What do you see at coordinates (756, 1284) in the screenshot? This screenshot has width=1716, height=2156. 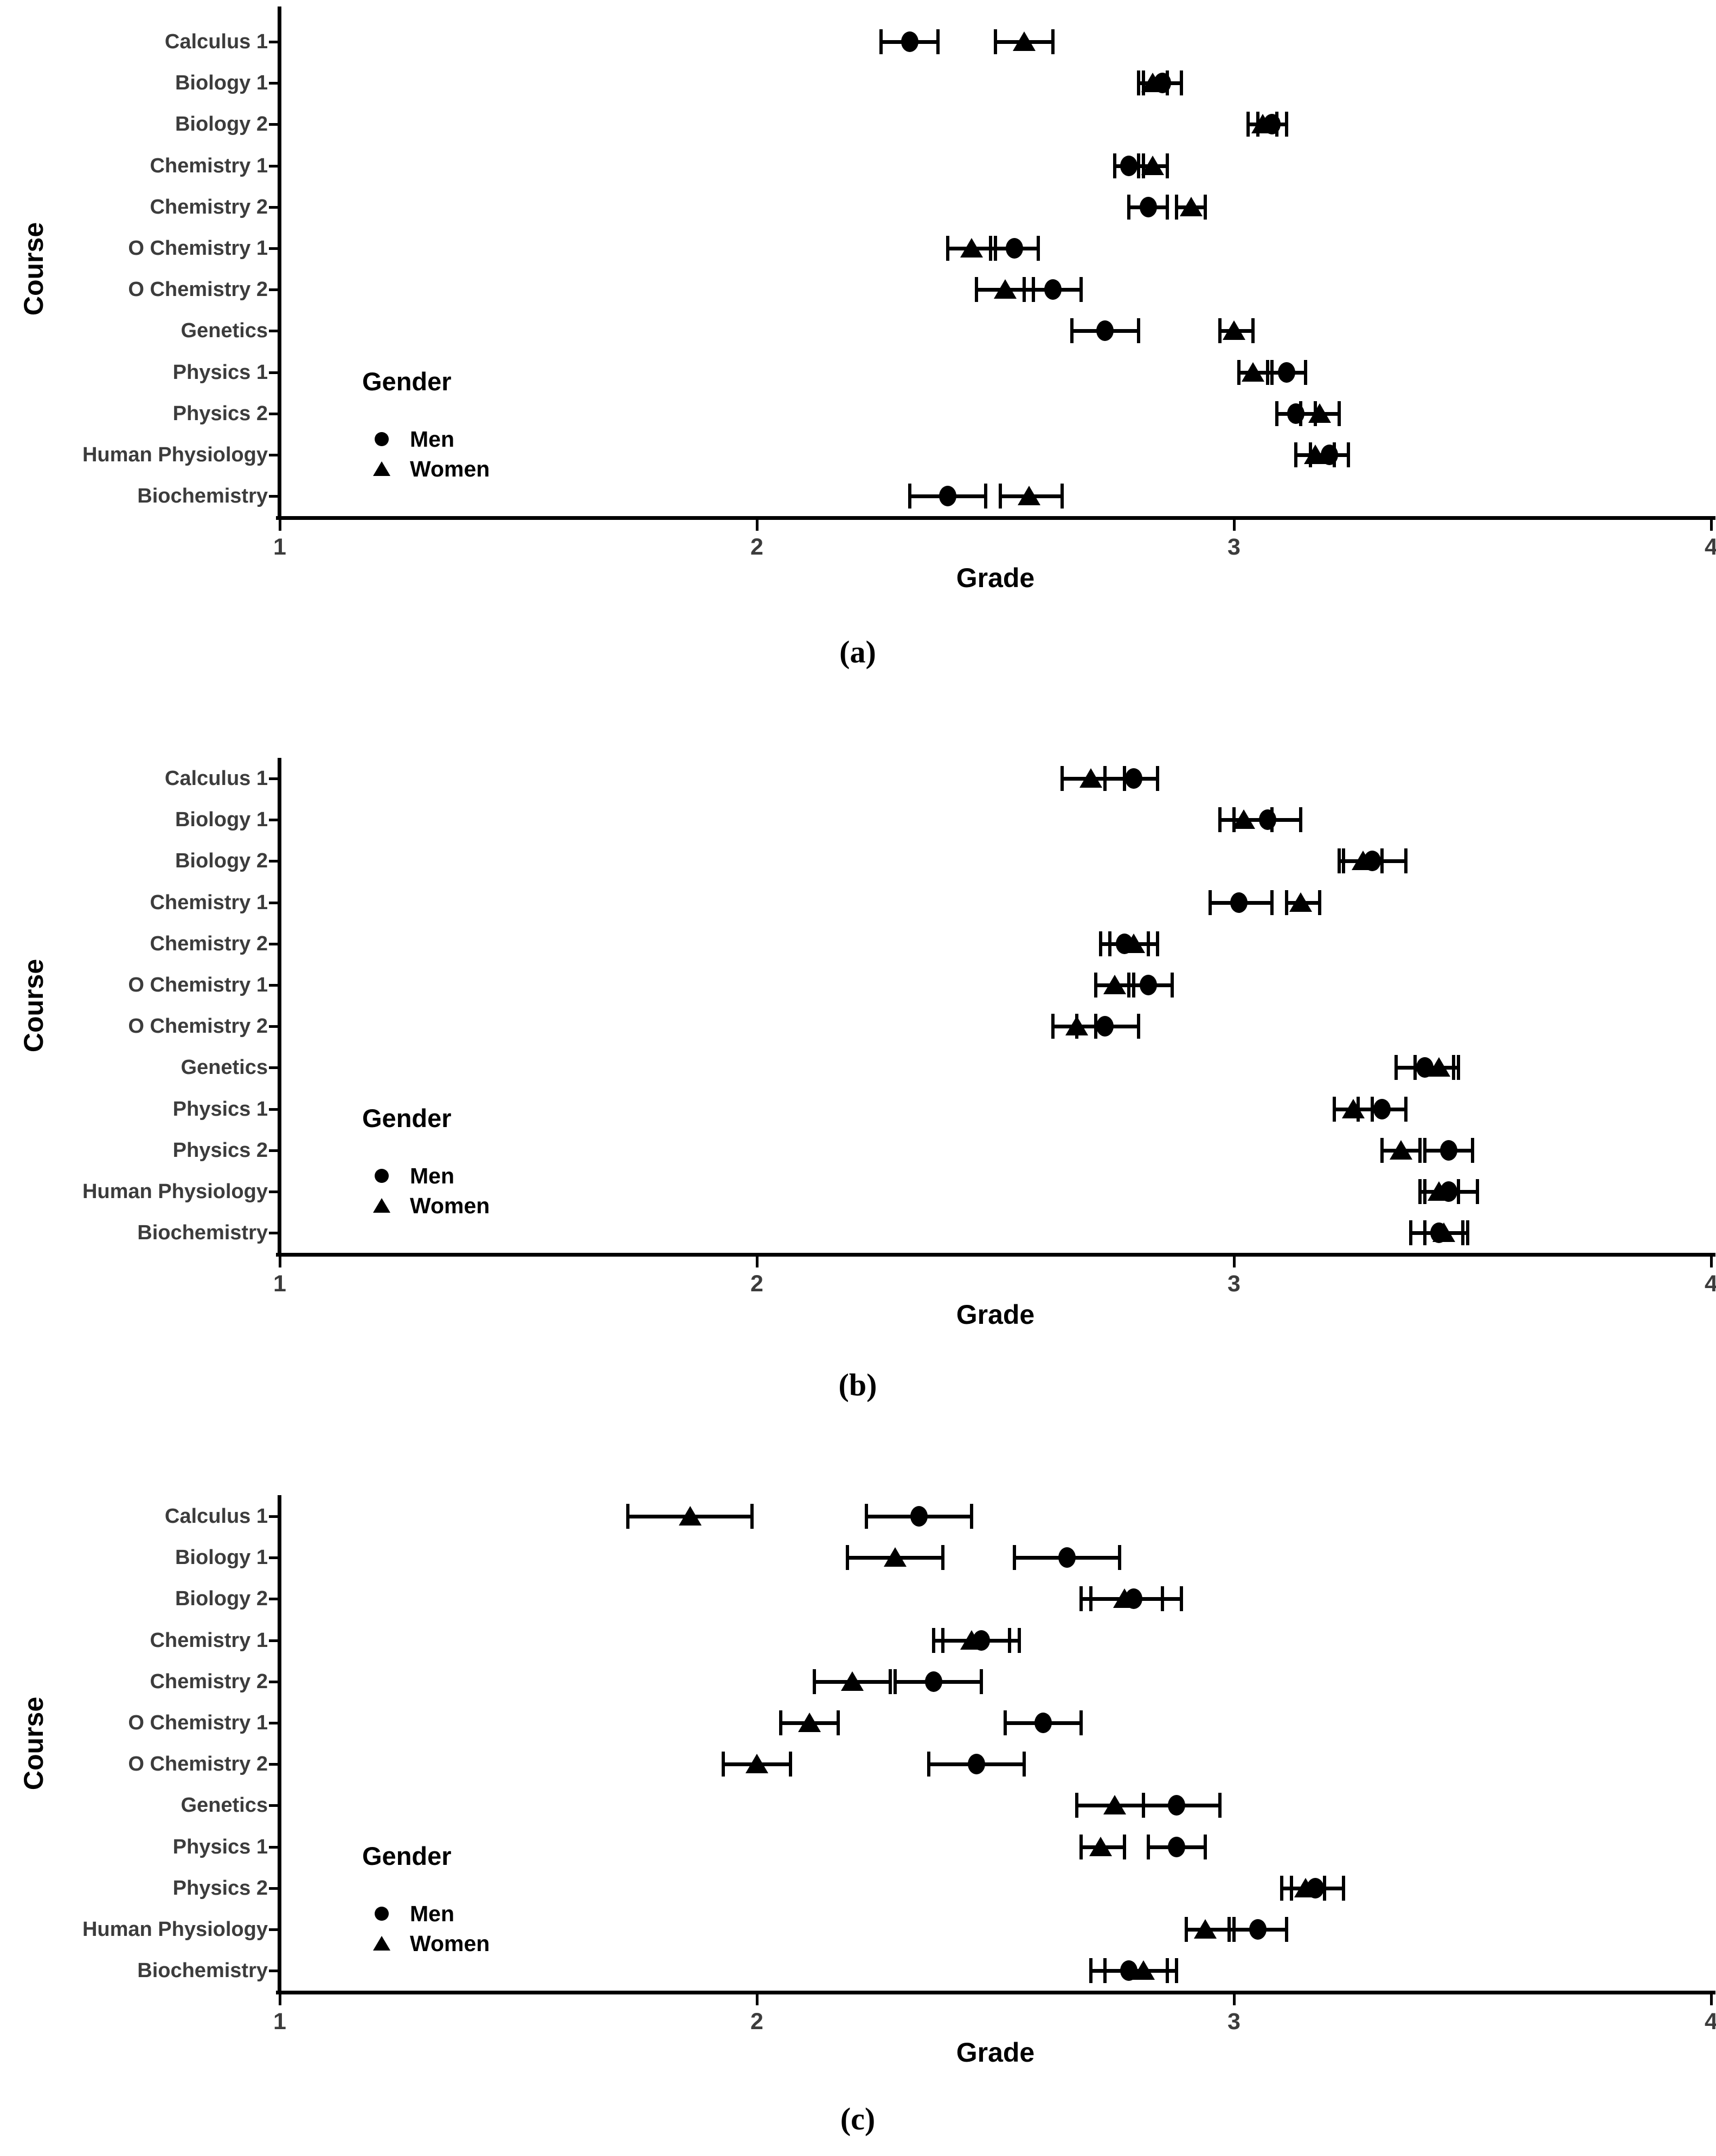 I see `x-tick-label: 2` at bounding box center [756, 1284].